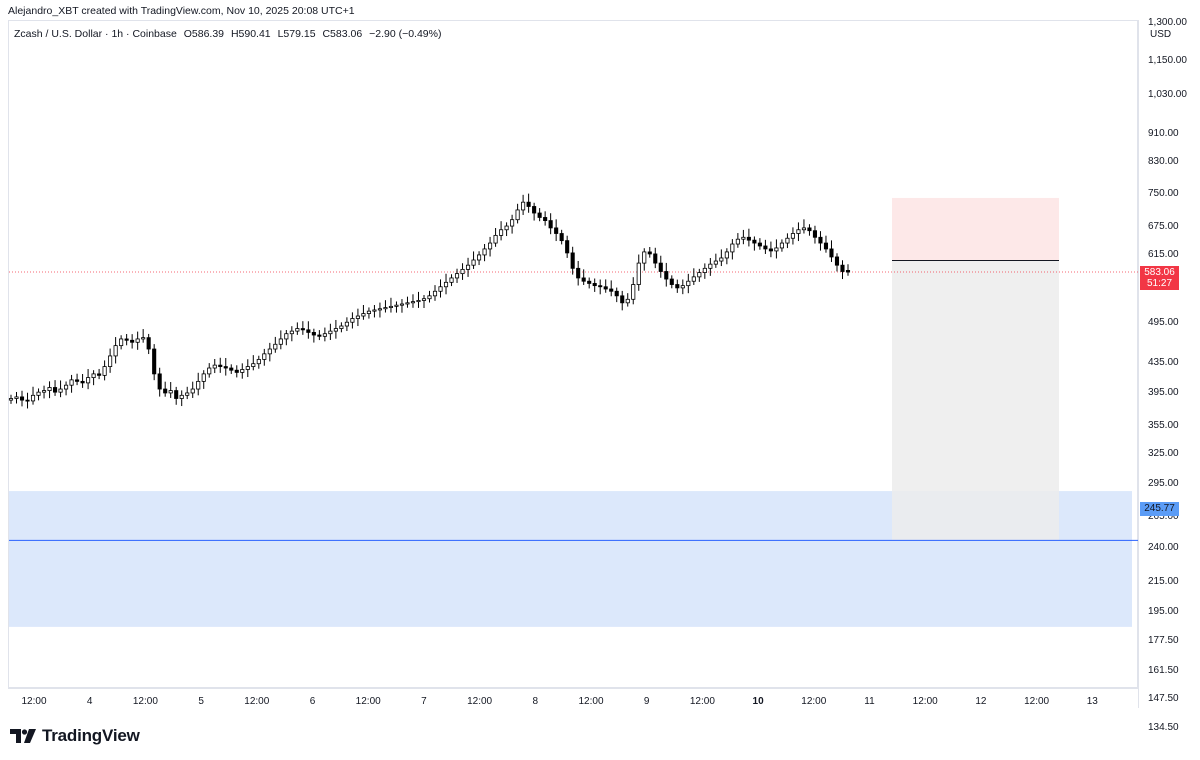  What do you see at coordinates (1163, 193) in the screenshot?
I see `price-tick-label: 750.00` at bounding box center [1163, 193].